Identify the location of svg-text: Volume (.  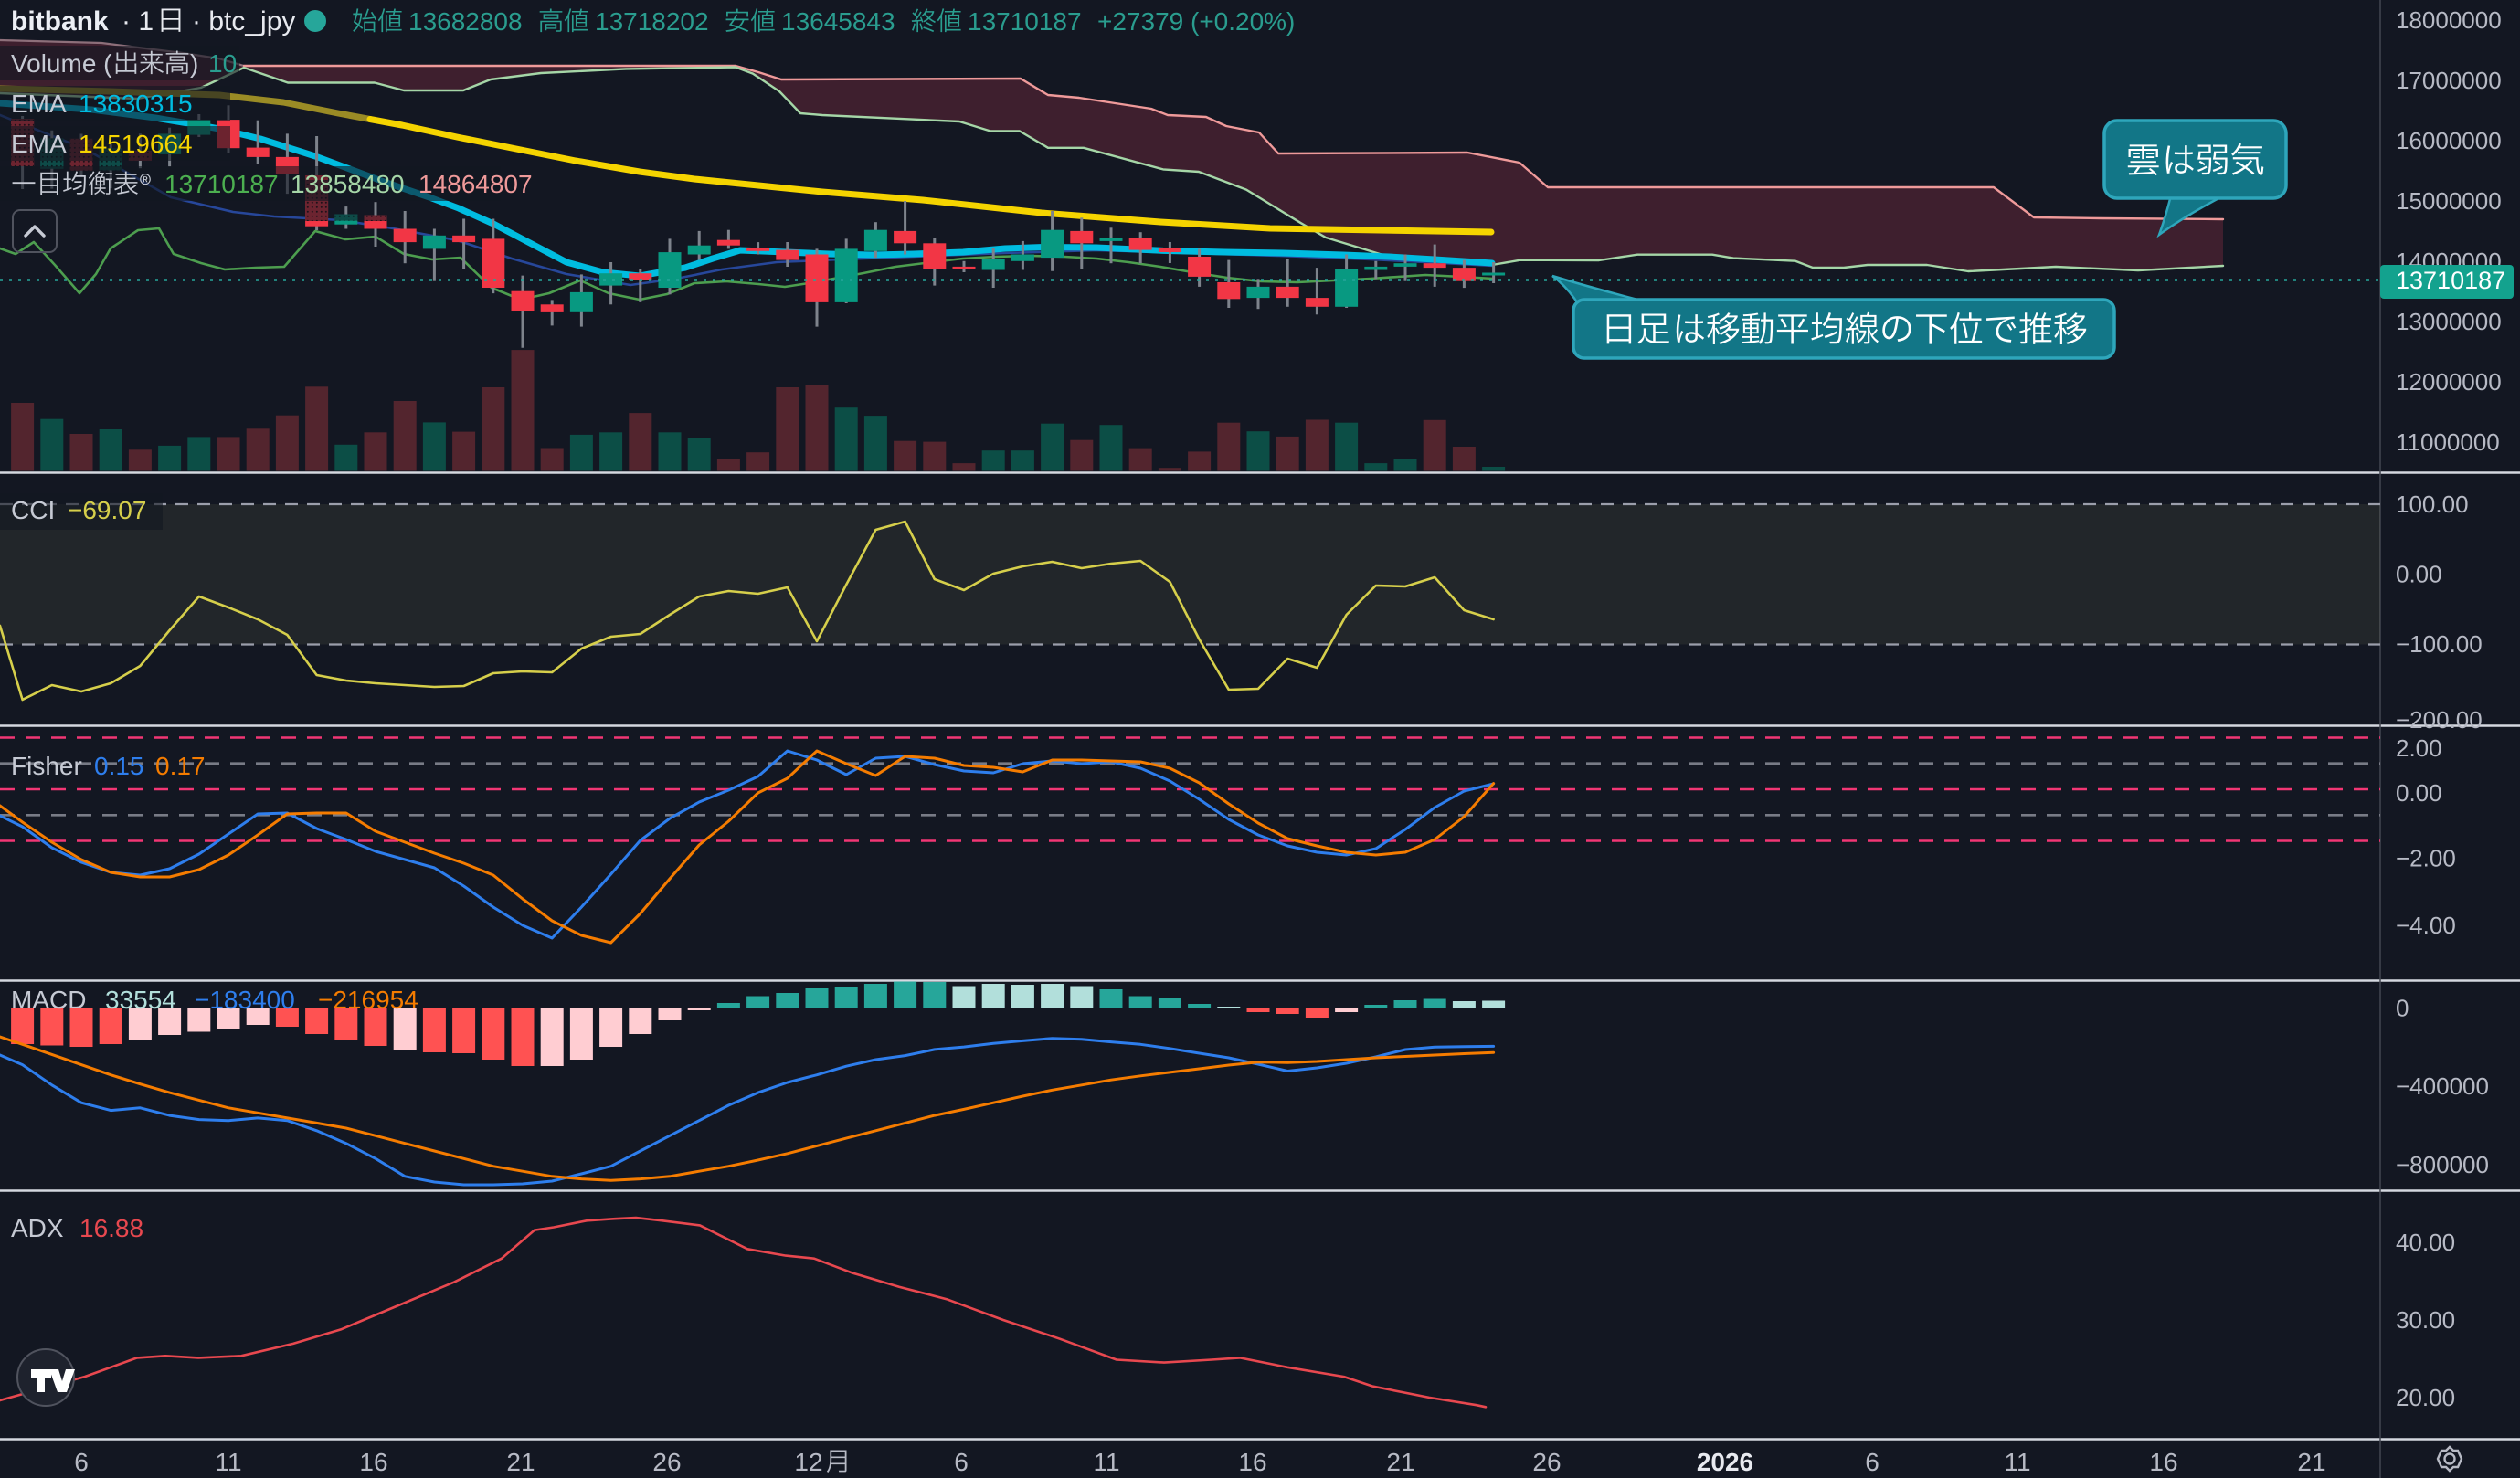
(61, 63).